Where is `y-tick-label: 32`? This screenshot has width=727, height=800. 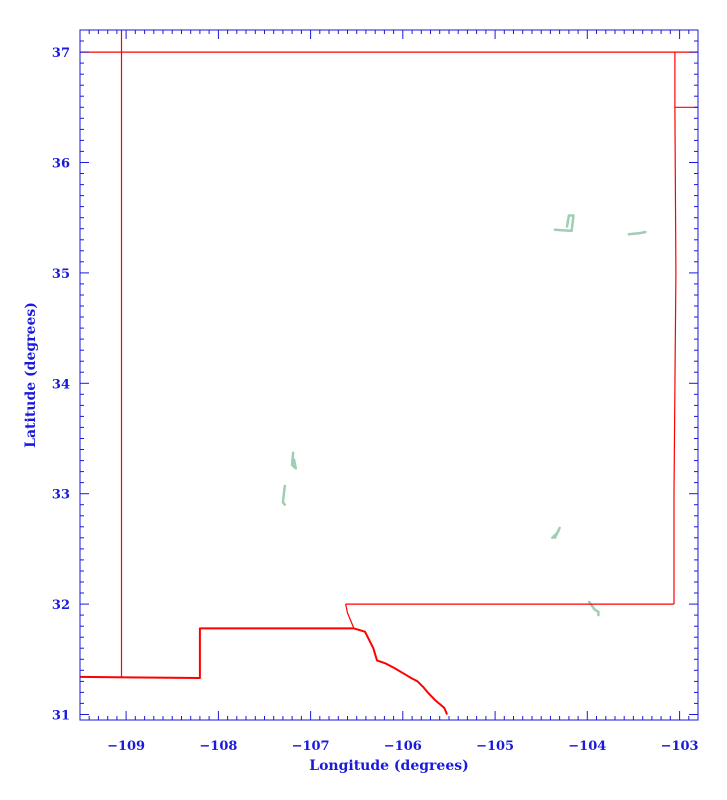
y-tick-label: 32 is located at coordinates (61, 605).